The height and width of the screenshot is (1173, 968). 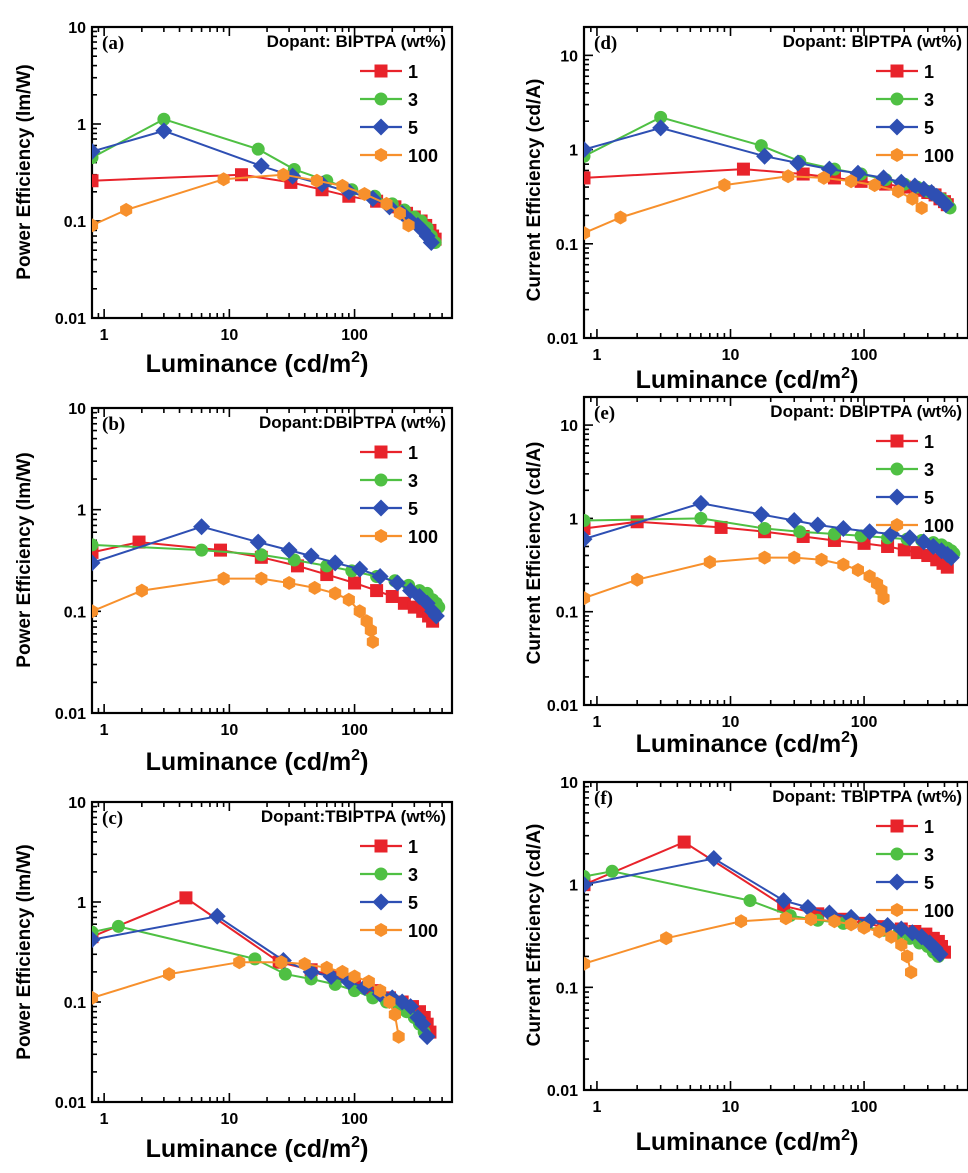 I want to click on panel-label: (f), so click(x=603, y=798).